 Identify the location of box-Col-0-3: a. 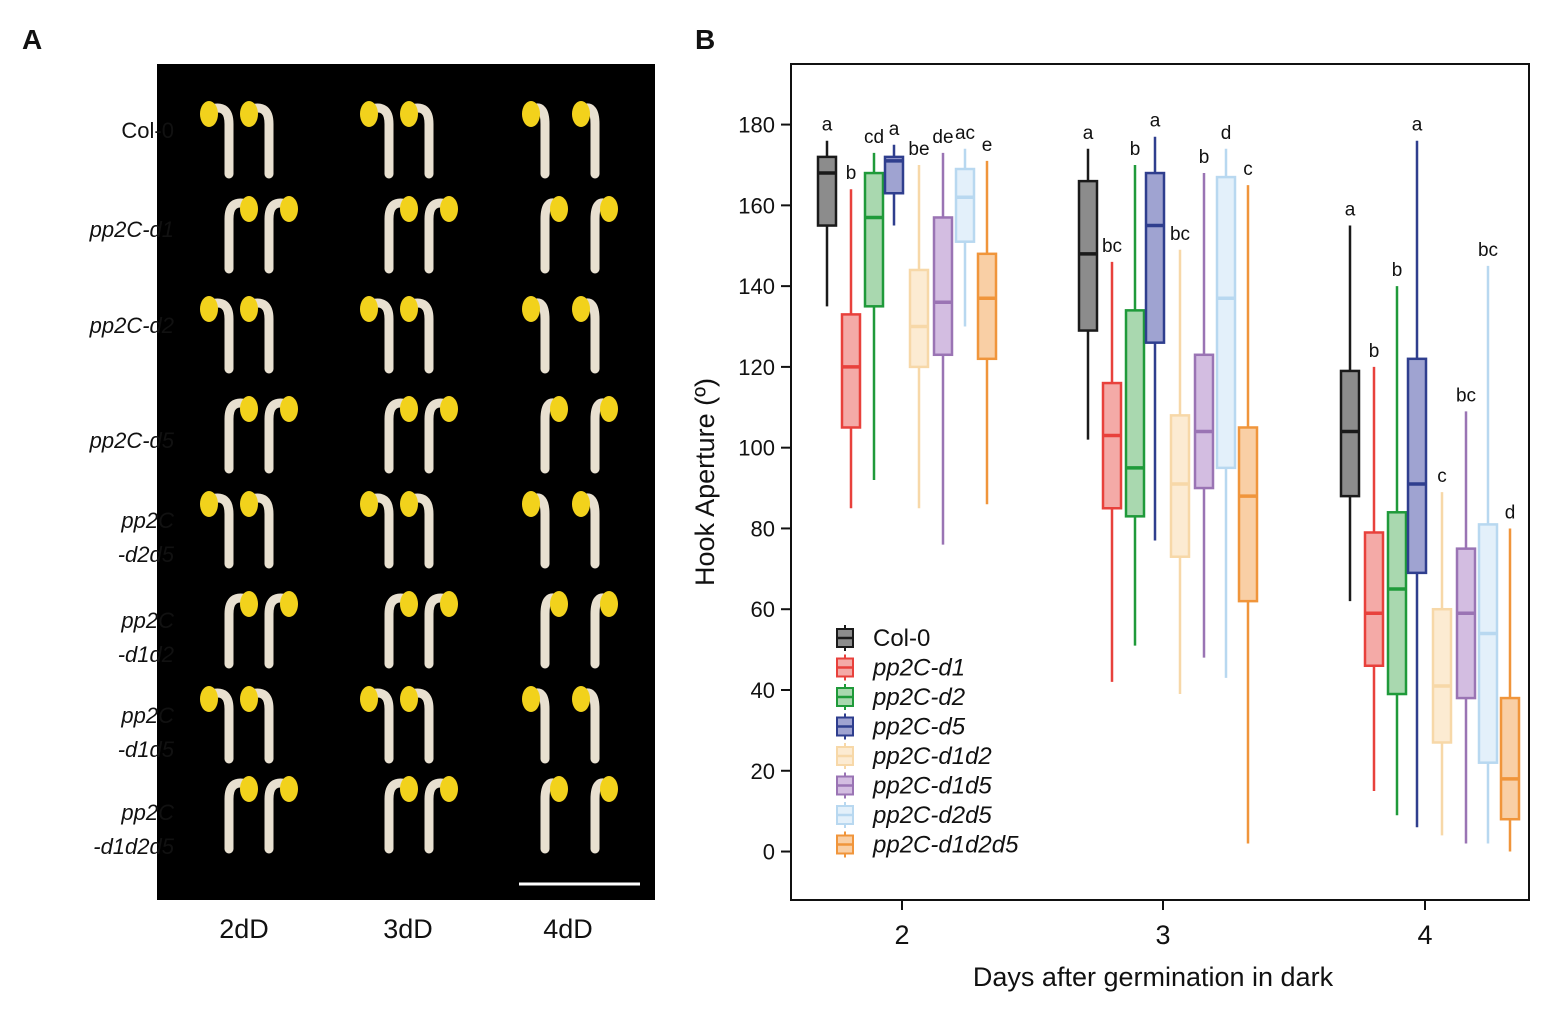
(1088, 281).